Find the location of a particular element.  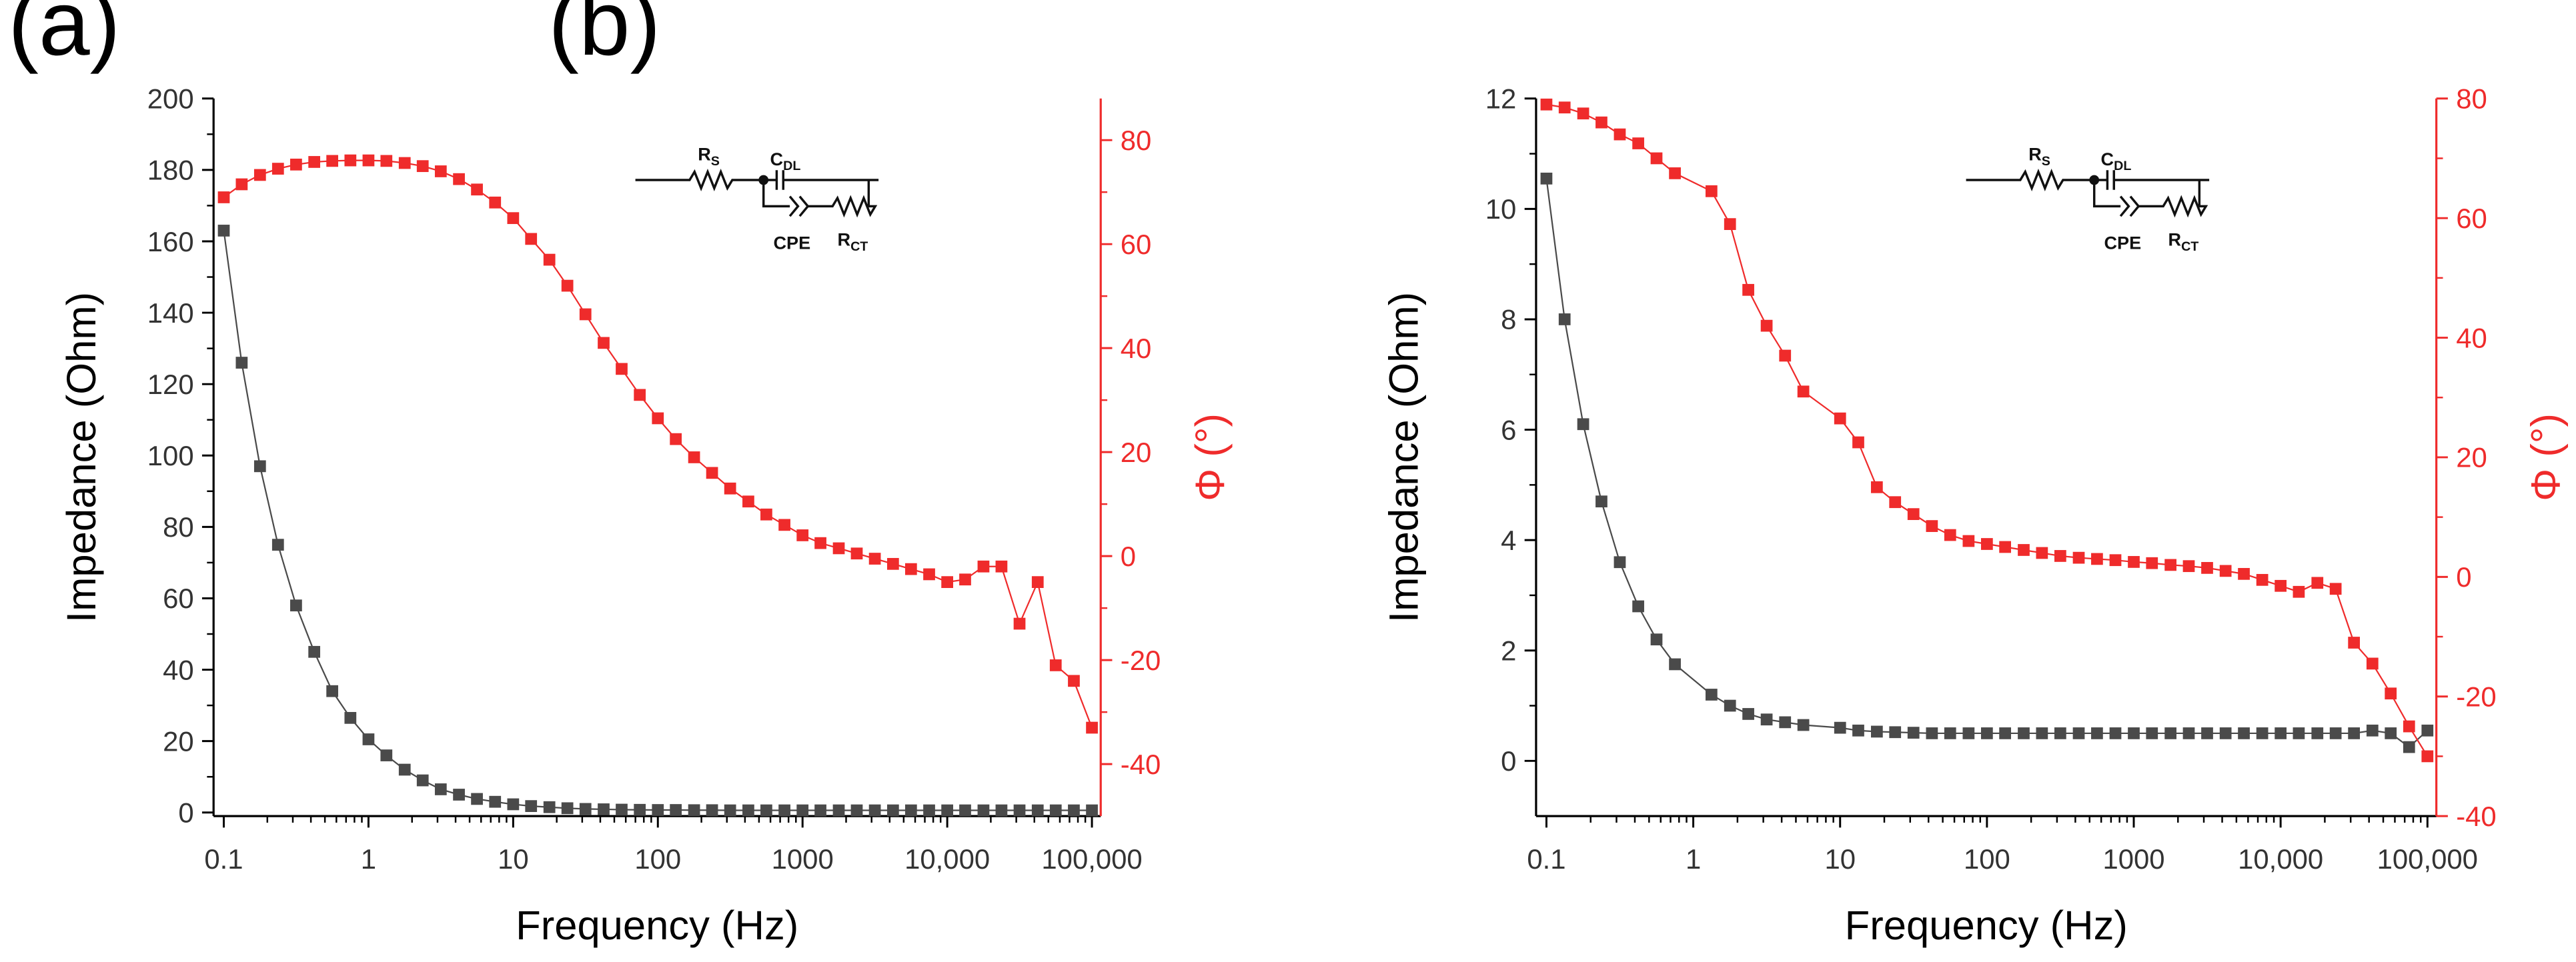

rct-label: RCT is located at coordinates (853, 241).